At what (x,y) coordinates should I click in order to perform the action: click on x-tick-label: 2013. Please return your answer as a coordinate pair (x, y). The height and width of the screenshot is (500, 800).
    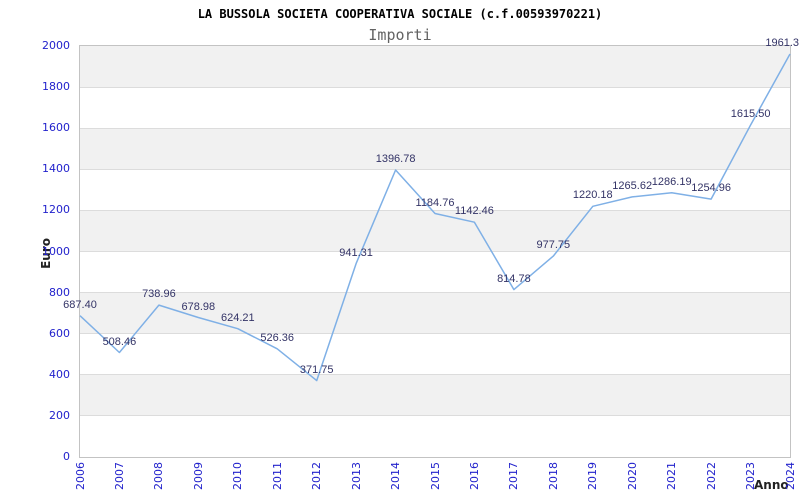
    Looking at the image, I should click on (356, 476).